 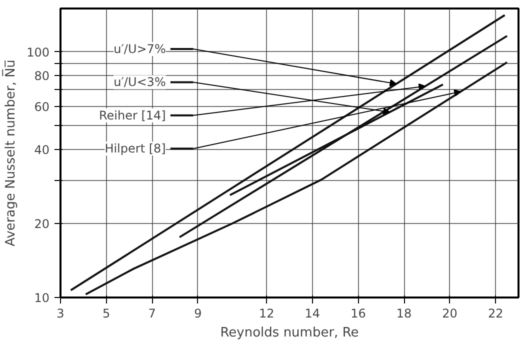 What do you see at coordinates (42, 150) in the screenshot?
I see `y-tick-label: 40` at bounding box center [42, 150].